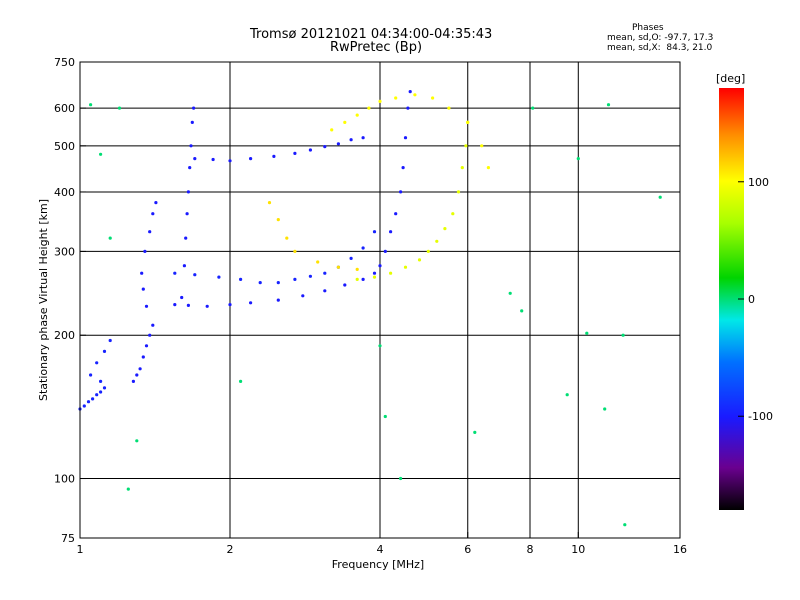 The width and height of the screenshot is (800, 600). Describe the element at coordinates (467, 549) in the screenshot. I see `x-tick-label: 6` at that location.